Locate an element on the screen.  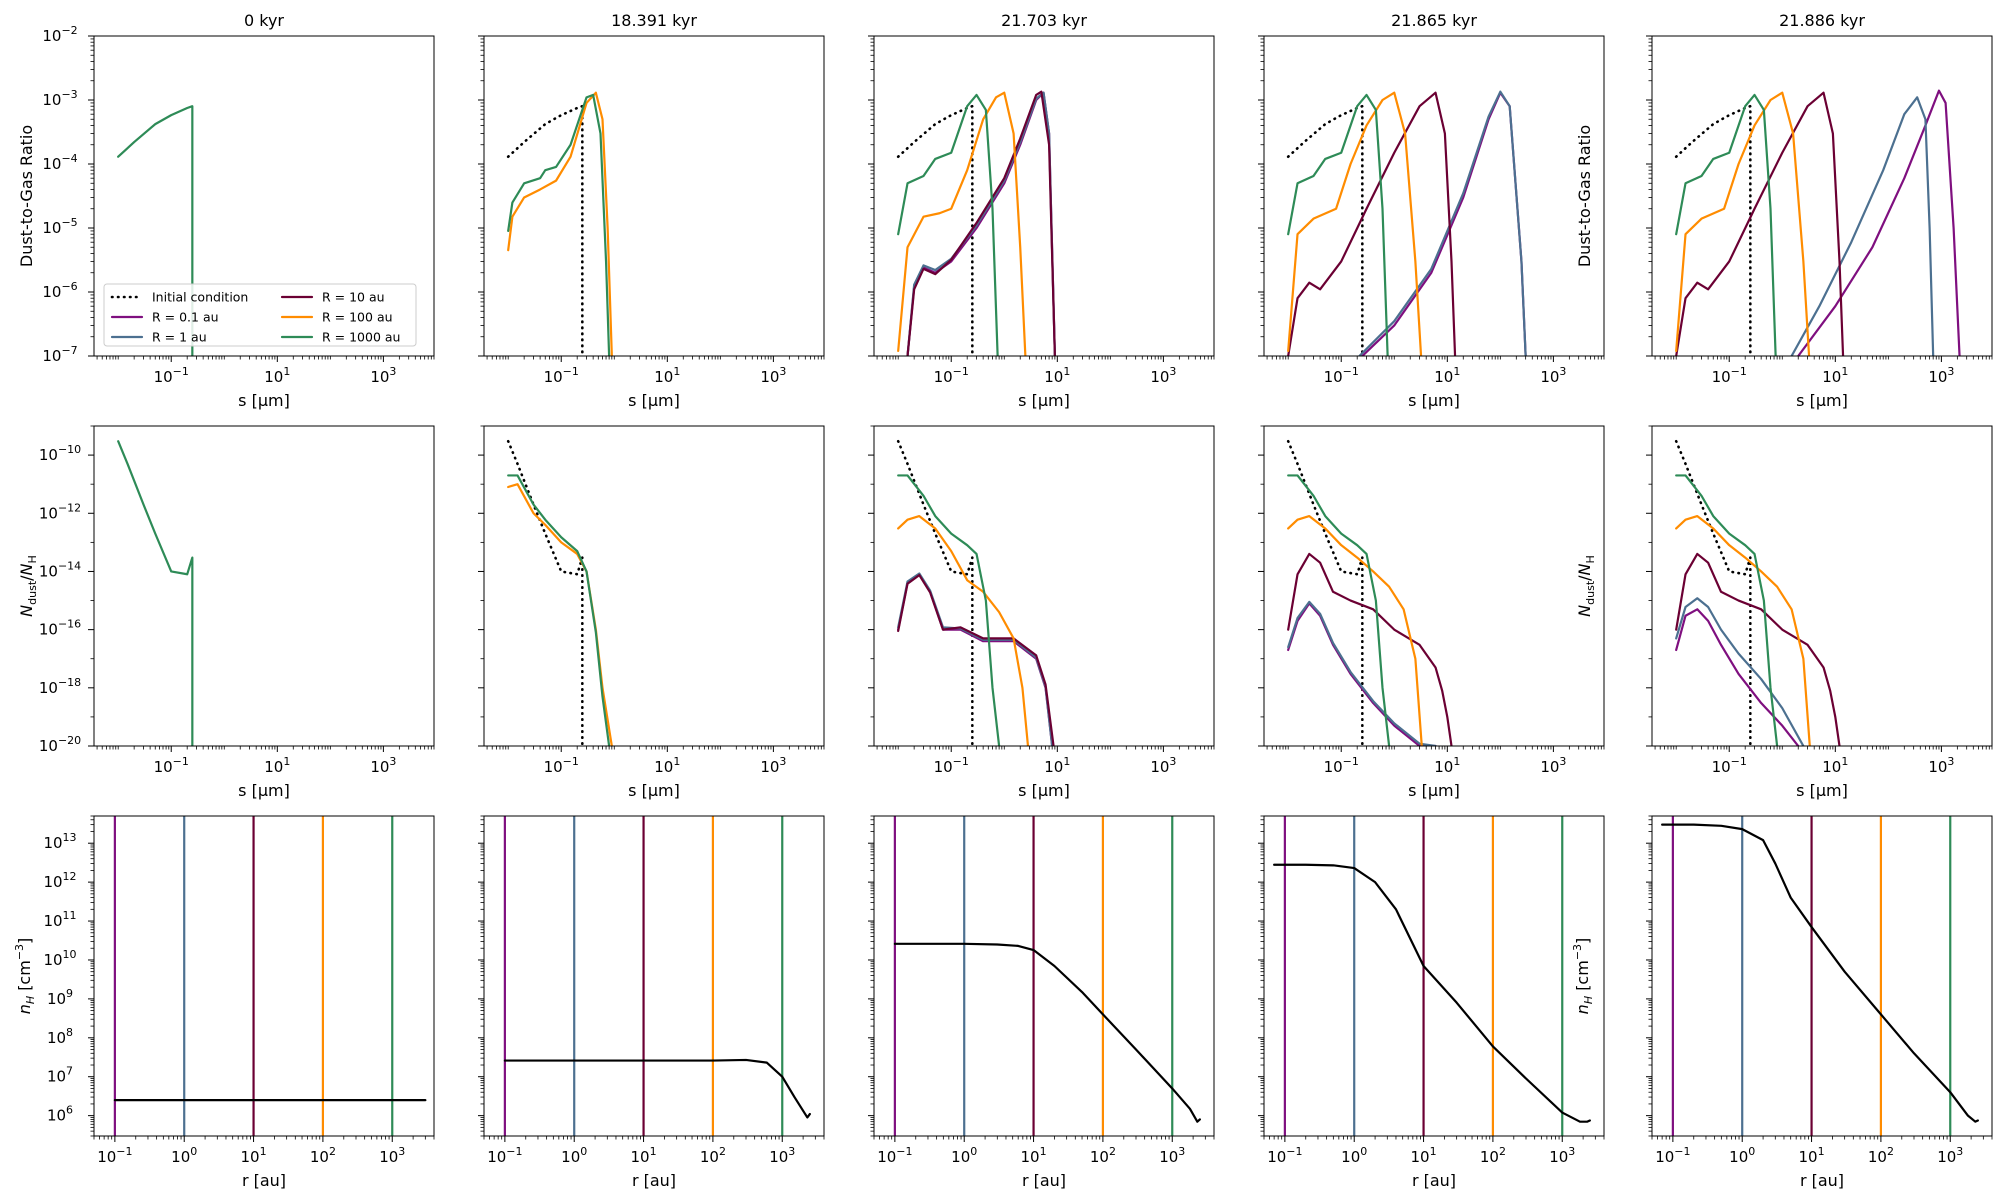
panel-density: 10⁻¹ 10⁰ 10¹ 10² 10³ r [au] is located at coordinates (1041, 1002).